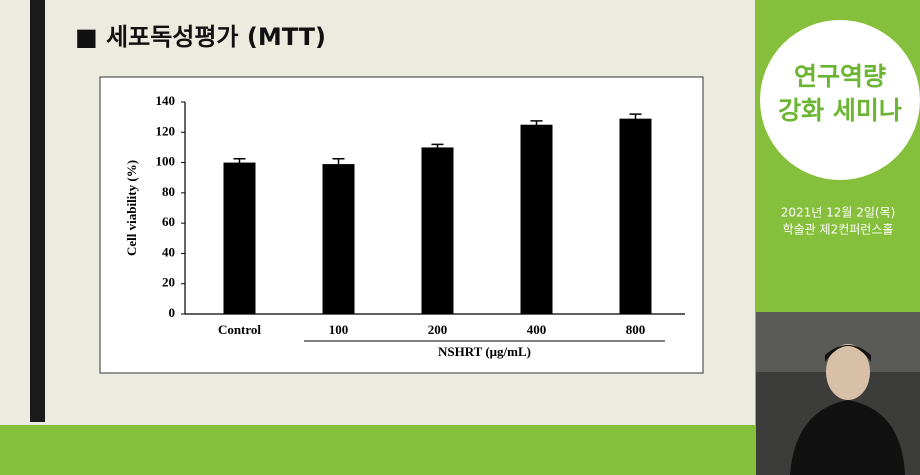  I want to click on speaker-hair, so click(848, 353).